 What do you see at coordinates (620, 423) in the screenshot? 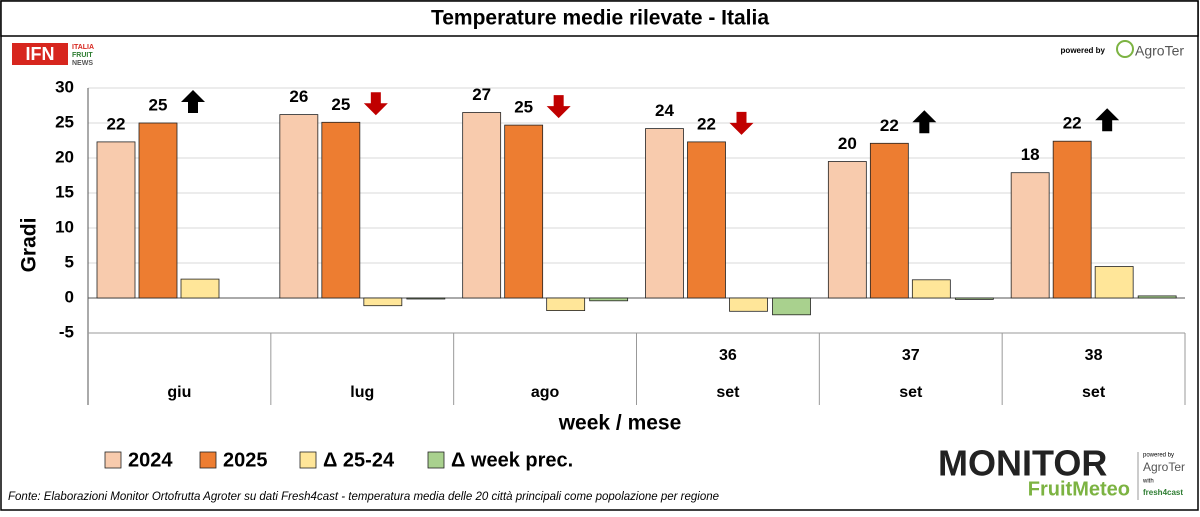
I see `x-axis-label: week / mese` at bounding box center [620, 423].